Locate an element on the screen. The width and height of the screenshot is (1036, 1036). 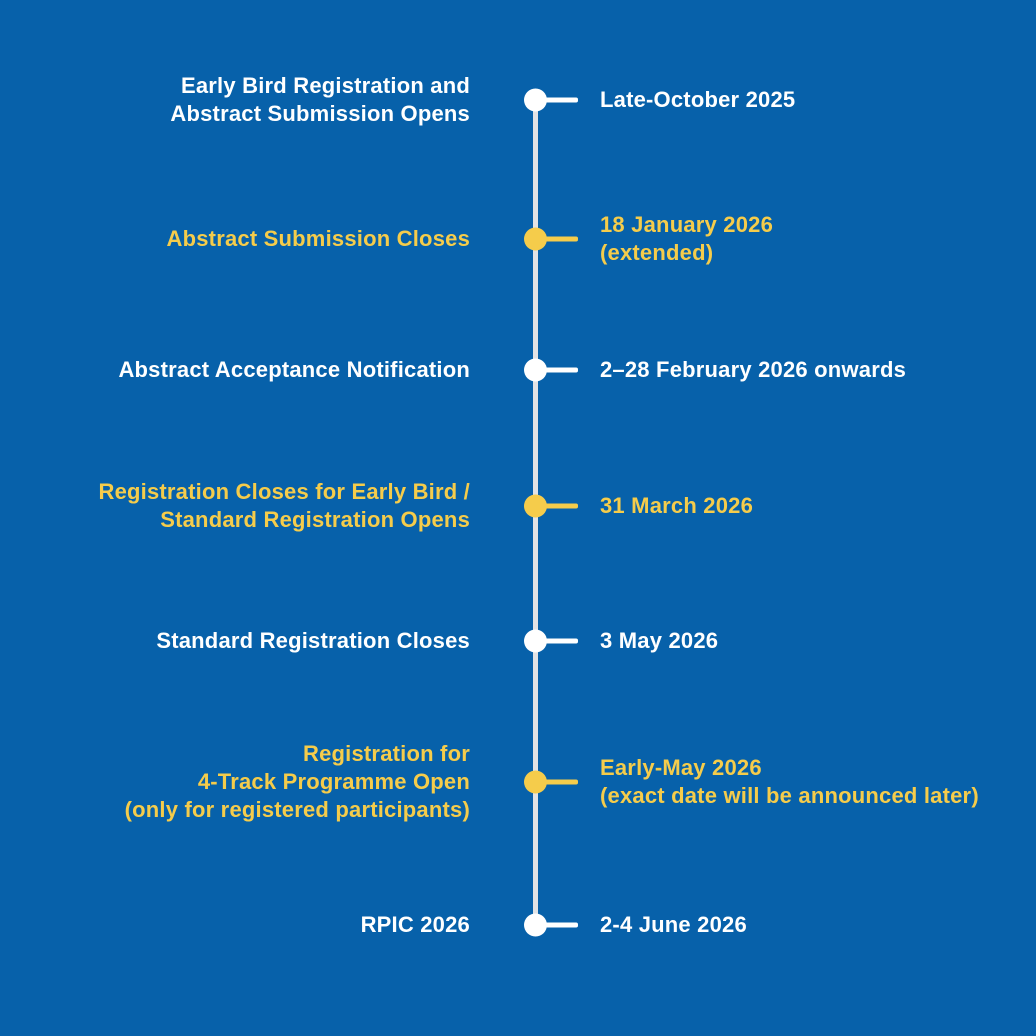
event-date: 2-4 June 2026 is located at coordinates (673, 924).